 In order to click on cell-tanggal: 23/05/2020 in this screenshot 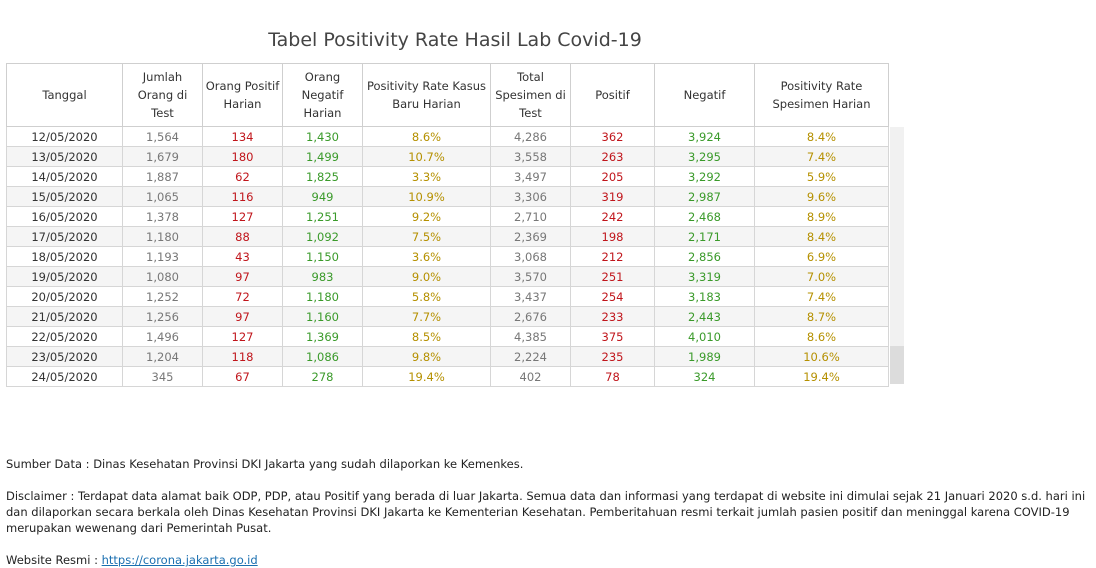, I will do `click(64, 356)`.